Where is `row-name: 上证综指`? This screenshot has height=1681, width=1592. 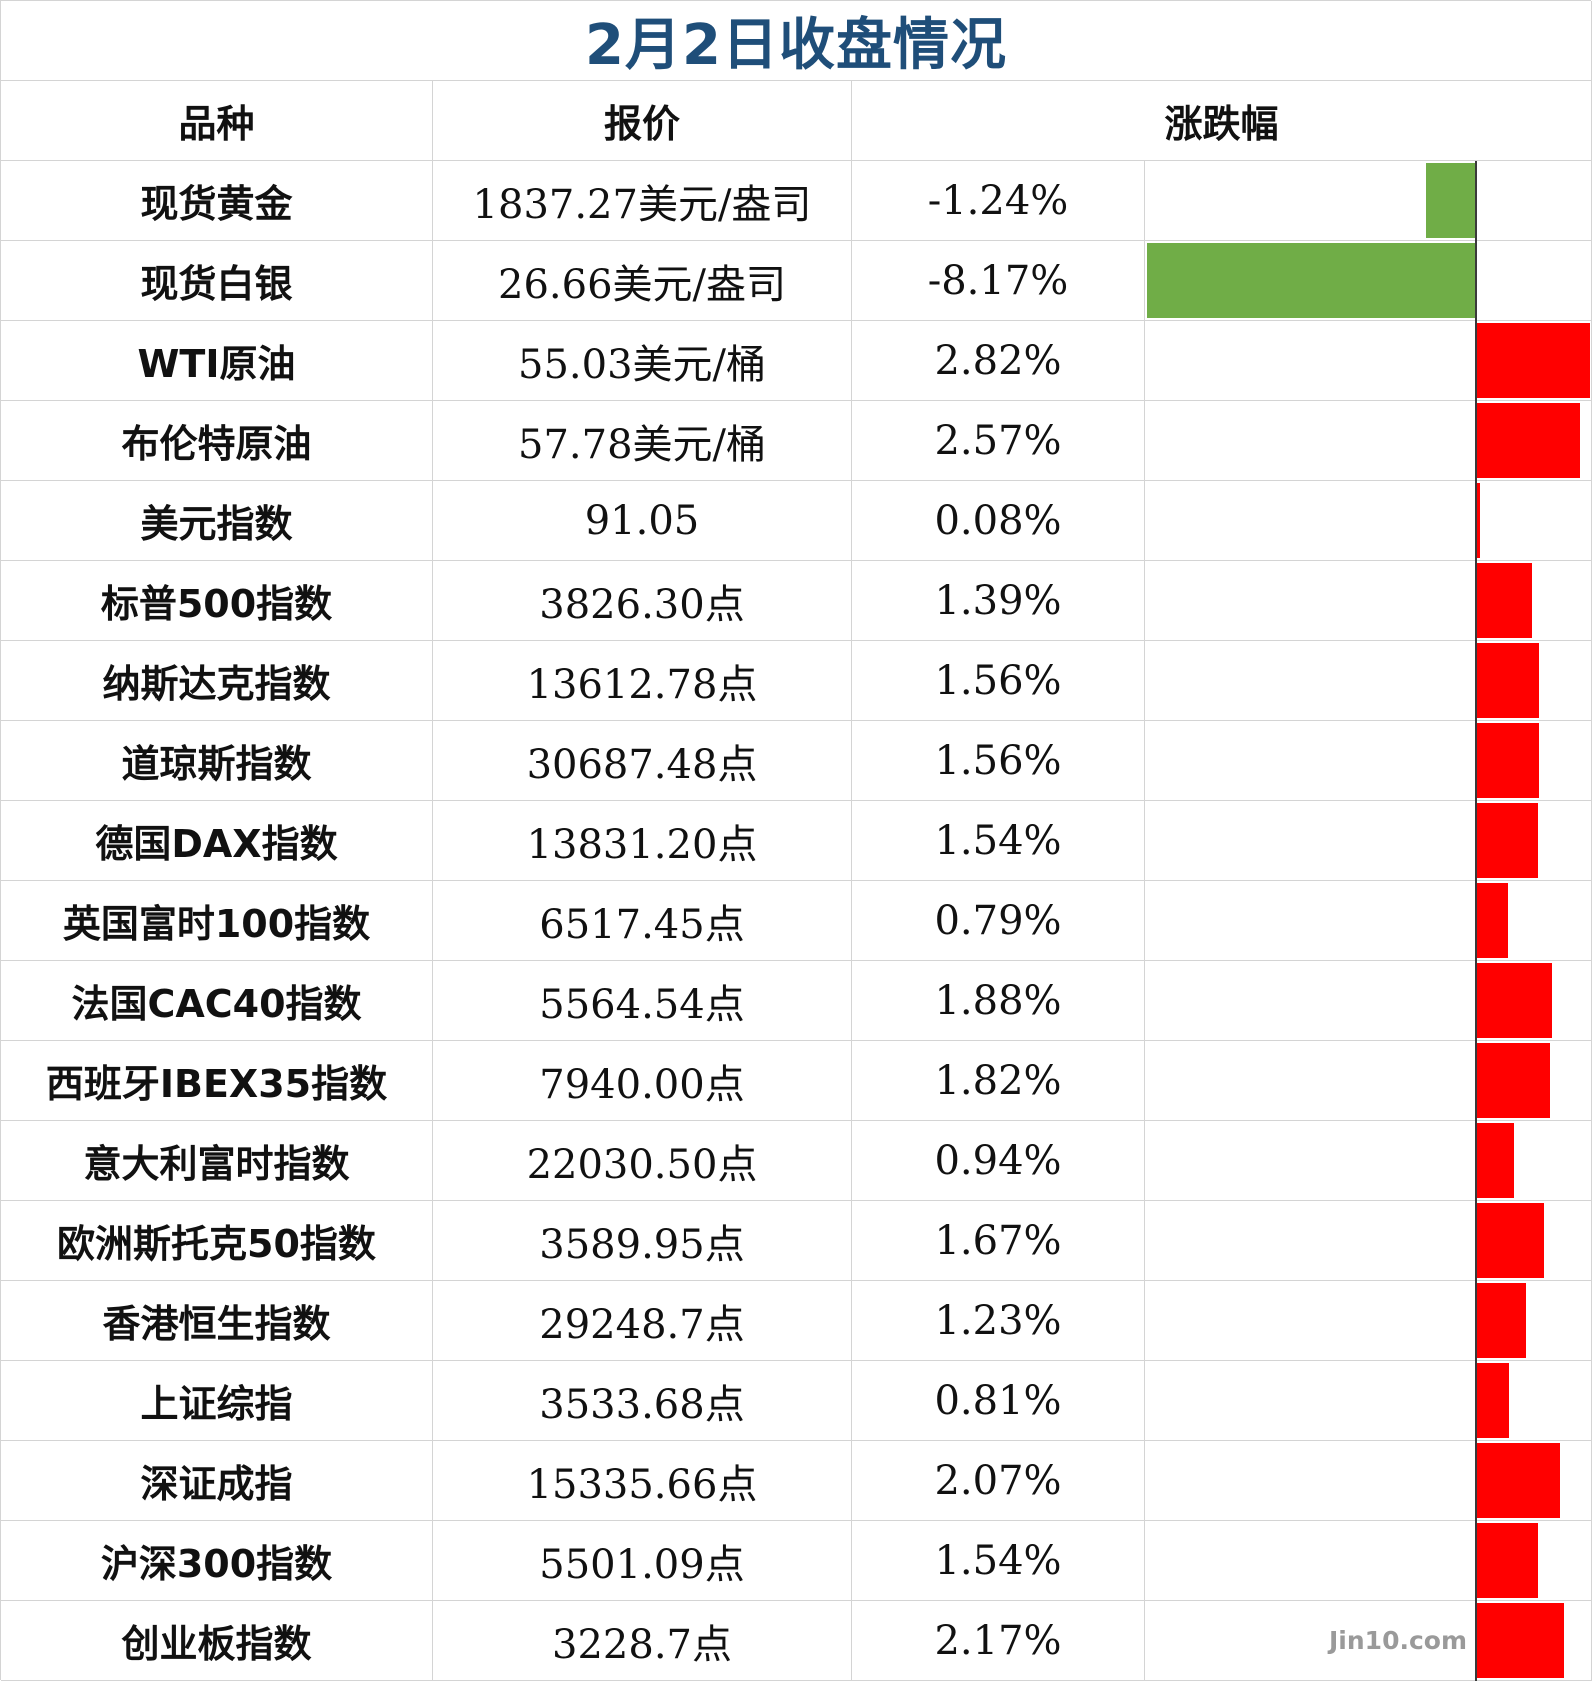
row-name: 上证综指 is located at coordinates (217, 1401).